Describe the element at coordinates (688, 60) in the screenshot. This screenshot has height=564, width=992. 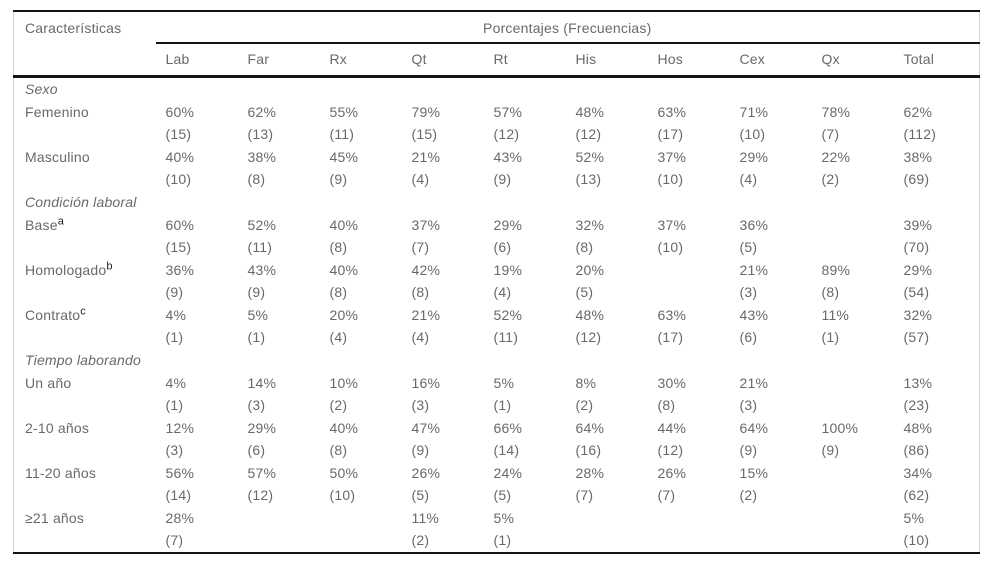
I see `column-header-hos: Hos` at that location.